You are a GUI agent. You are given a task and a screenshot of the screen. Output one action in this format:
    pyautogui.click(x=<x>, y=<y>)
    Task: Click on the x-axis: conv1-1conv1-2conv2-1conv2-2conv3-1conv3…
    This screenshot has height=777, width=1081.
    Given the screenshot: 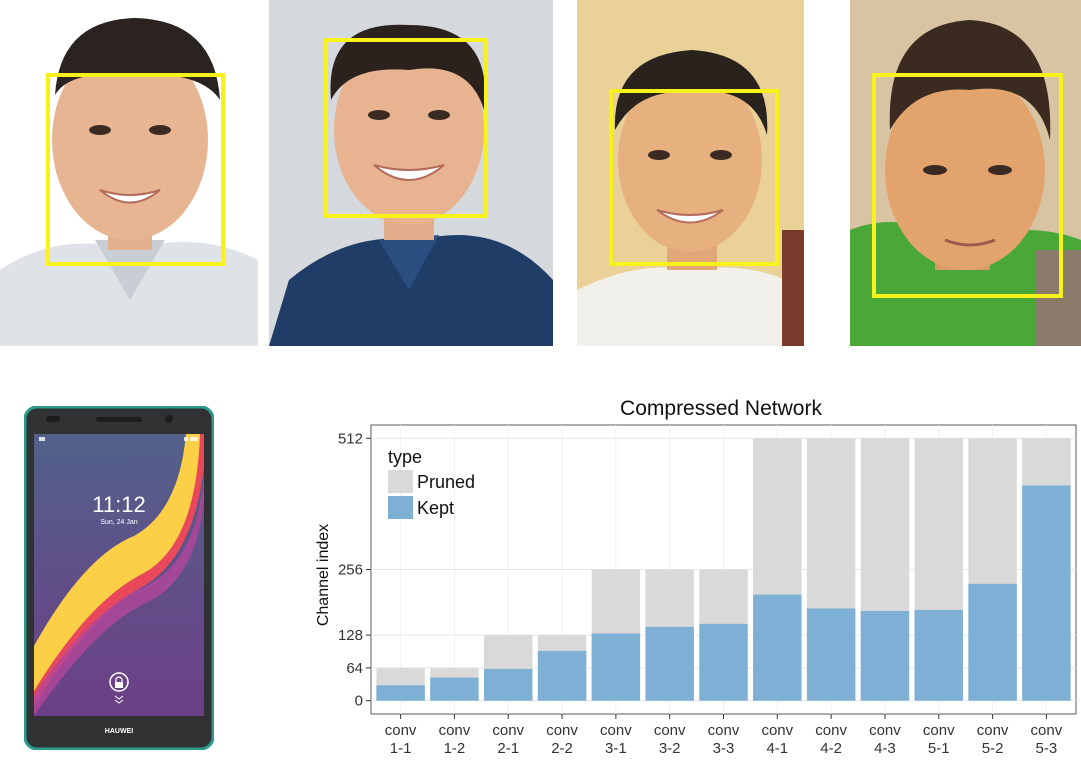 What is the action you would take?
    pyautogui.click(x=724, y=735)
    